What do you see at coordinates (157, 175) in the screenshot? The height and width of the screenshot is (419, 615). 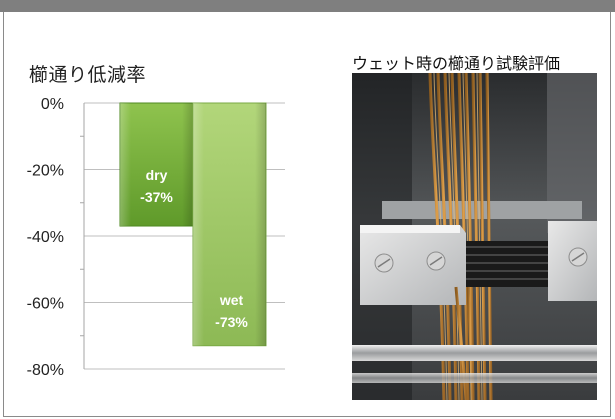 I see `bar-data-label: dry` at bounding box center [157, 175].